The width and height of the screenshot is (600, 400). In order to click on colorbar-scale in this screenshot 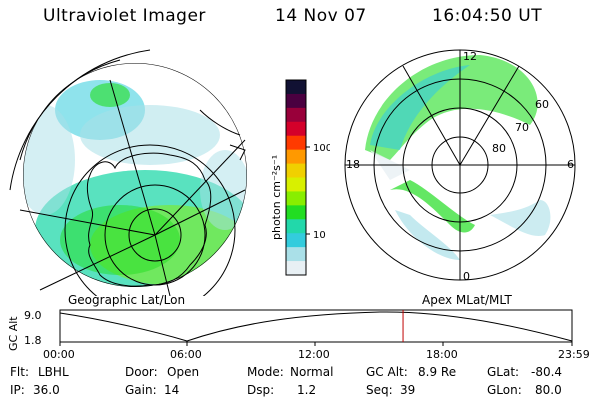, I will do `click(296, 178)`.